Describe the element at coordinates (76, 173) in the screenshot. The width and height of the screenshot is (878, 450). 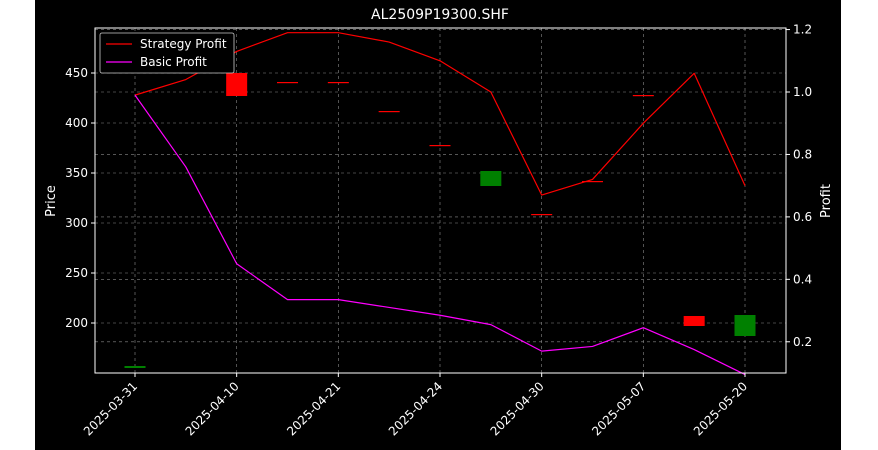
I see `price-tick-label-350: 350` at that location.